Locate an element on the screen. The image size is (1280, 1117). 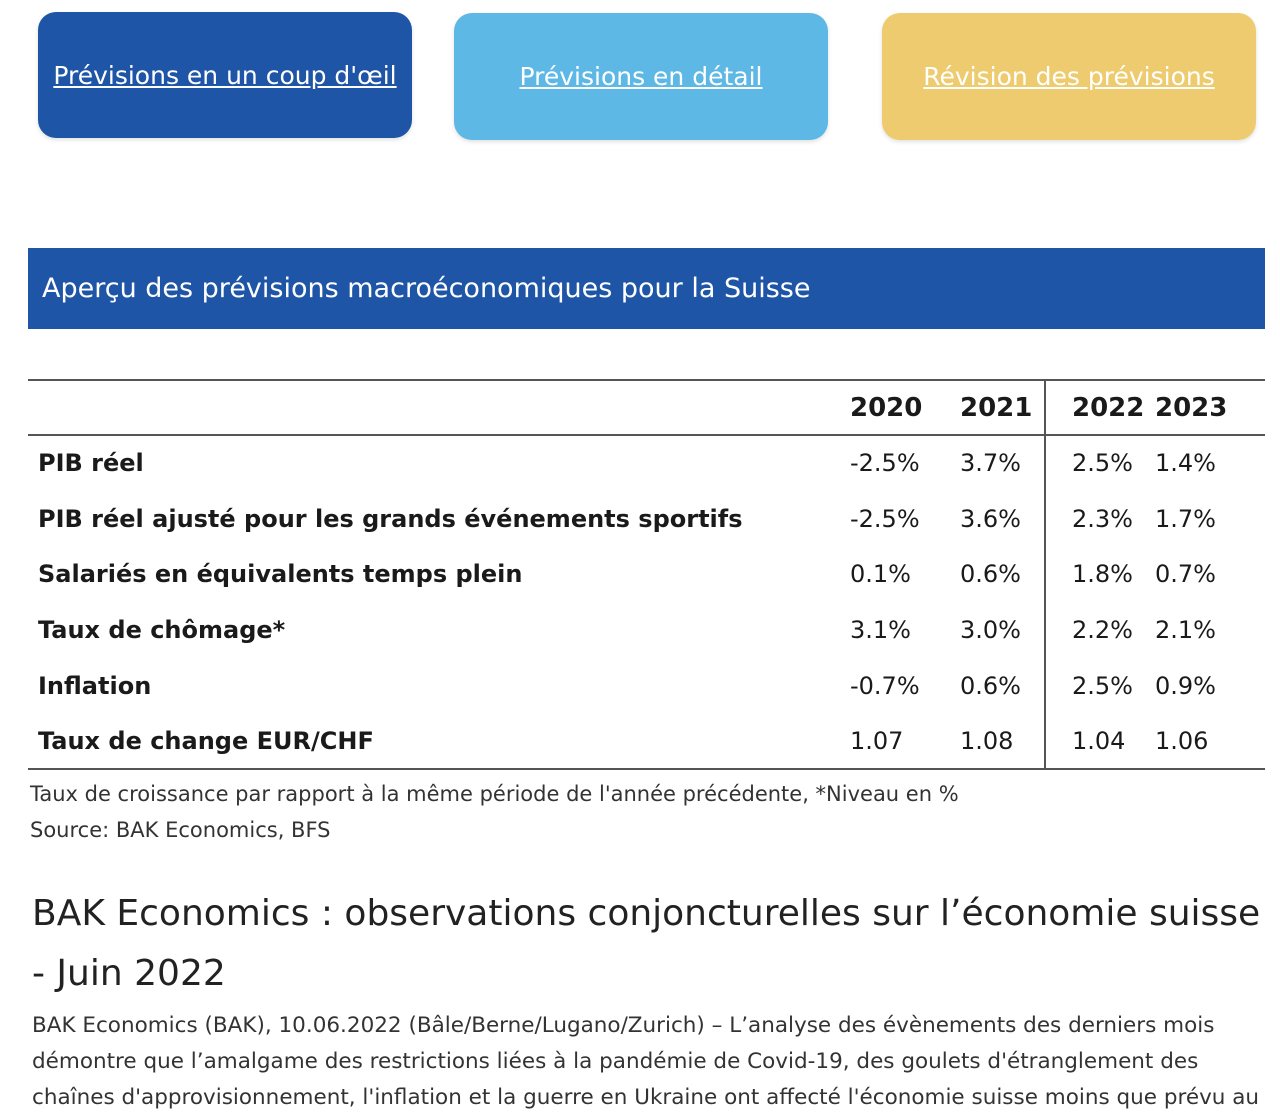
forecast-revision-button: Révision des prévisions is located at coordinates (1069, 76).